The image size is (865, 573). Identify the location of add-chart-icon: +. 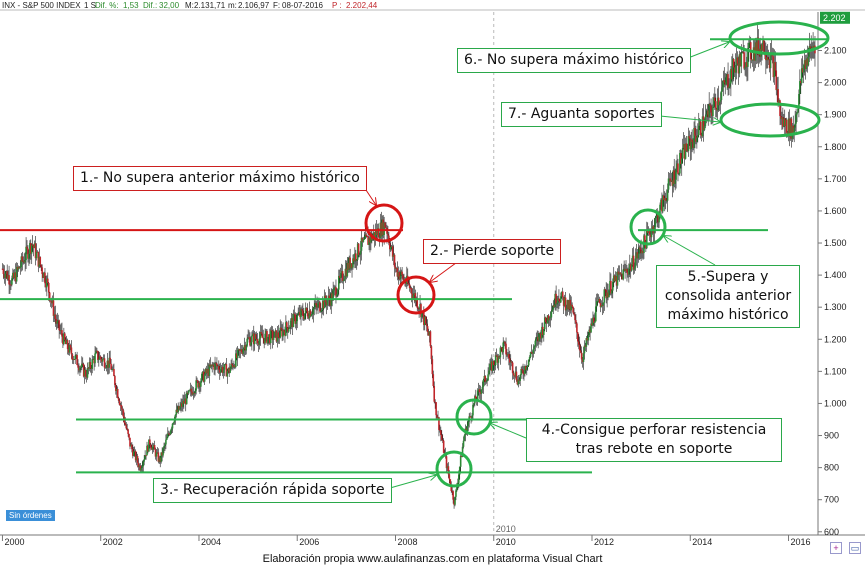
(836, 548).